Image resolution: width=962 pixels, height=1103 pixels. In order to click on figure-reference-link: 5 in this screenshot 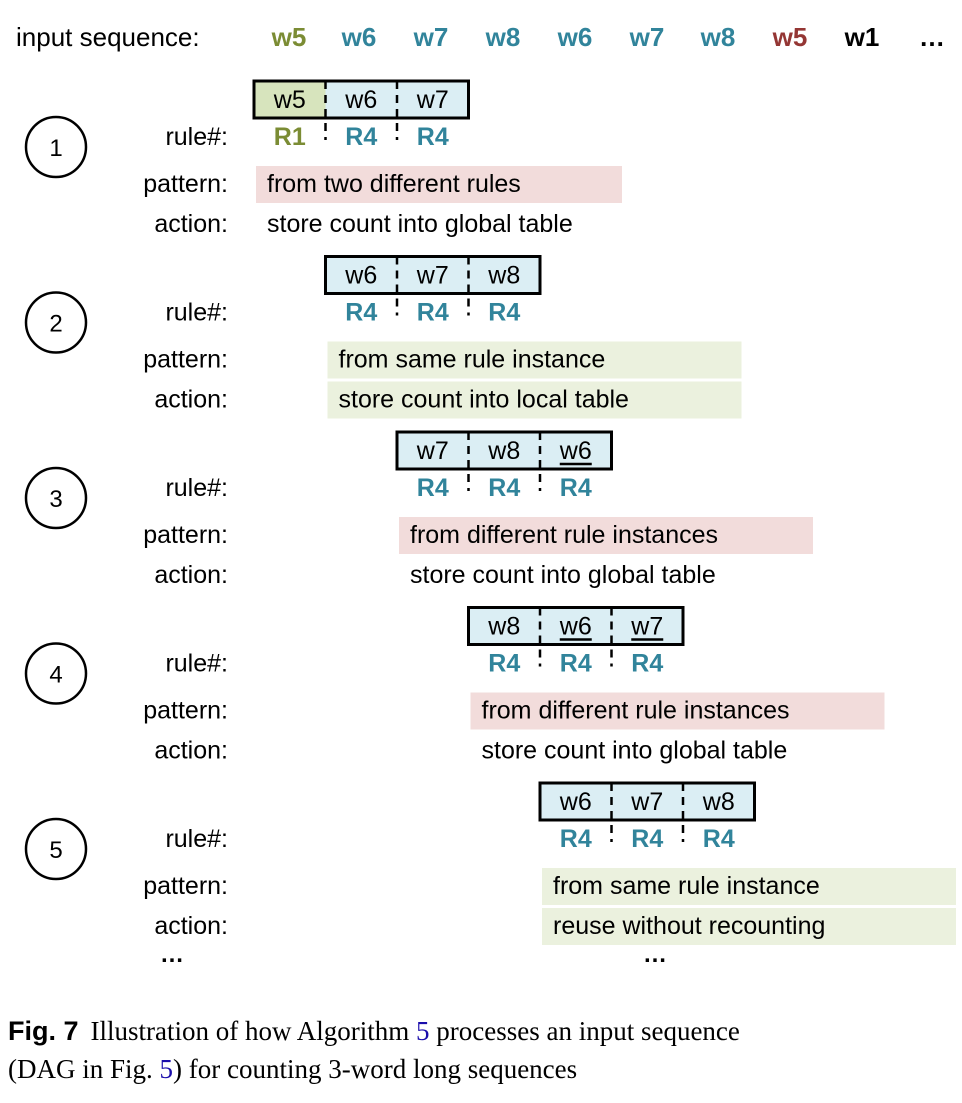, I will do `click(167, 1069)`.